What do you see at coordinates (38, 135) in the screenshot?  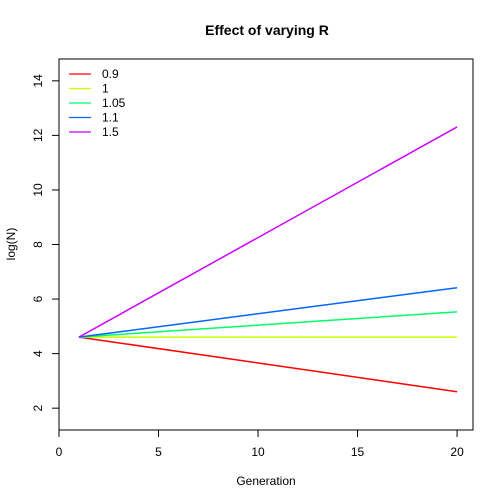 I see `y-tick-label: 12` at bounding box center [38, 135].